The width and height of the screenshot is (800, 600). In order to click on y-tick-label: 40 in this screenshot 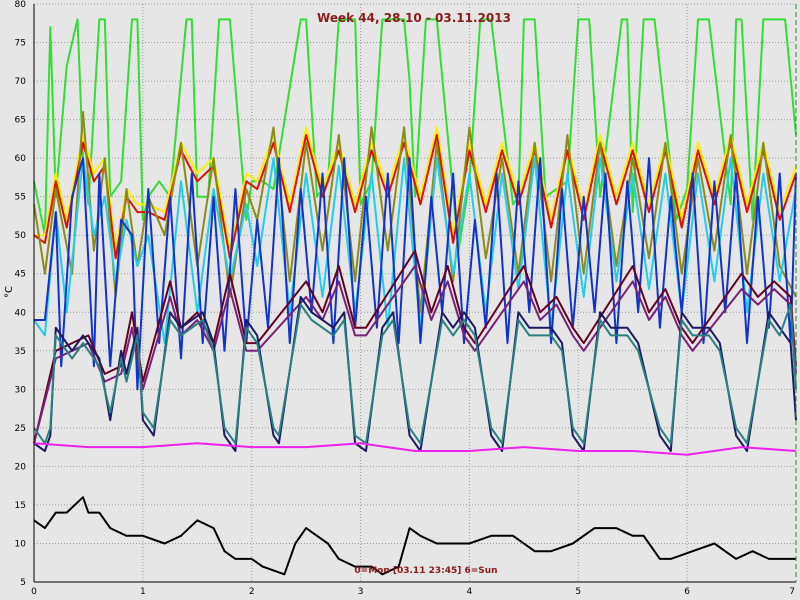, I will do `click(21, 313)`.